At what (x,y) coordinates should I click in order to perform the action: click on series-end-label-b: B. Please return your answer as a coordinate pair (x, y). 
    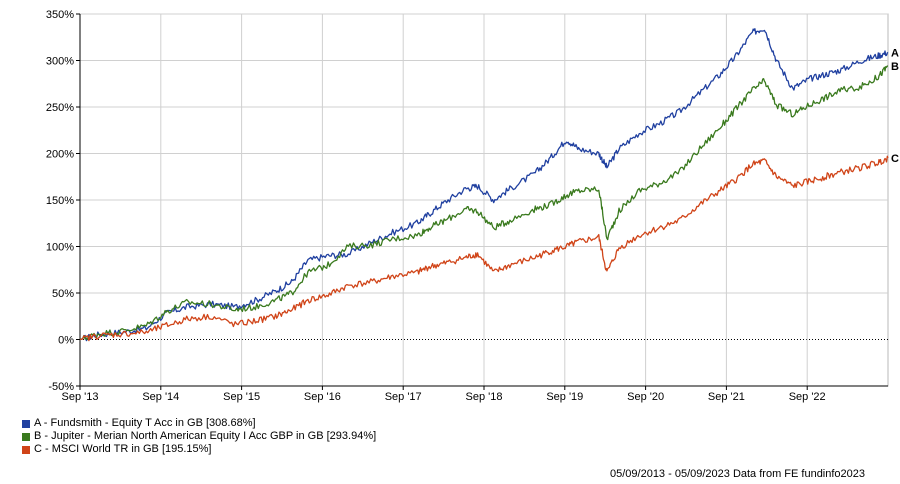
    Looking at the image, I should click on (895, 67).